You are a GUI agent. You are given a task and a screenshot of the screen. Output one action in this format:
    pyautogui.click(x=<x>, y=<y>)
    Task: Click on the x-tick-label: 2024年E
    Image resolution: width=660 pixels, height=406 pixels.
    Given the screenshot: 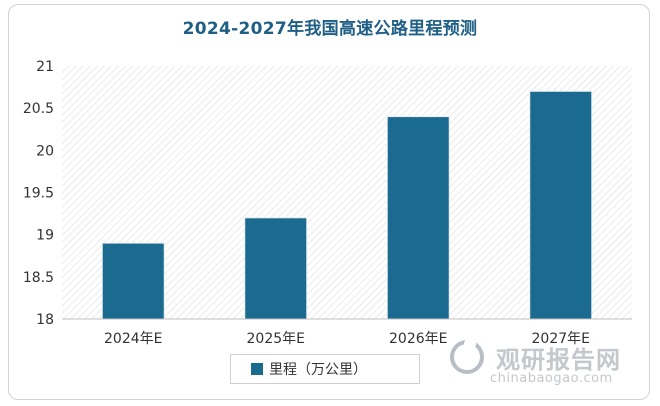 What is the action you would take?
    pyautogui.click(x=133, y=339)
    